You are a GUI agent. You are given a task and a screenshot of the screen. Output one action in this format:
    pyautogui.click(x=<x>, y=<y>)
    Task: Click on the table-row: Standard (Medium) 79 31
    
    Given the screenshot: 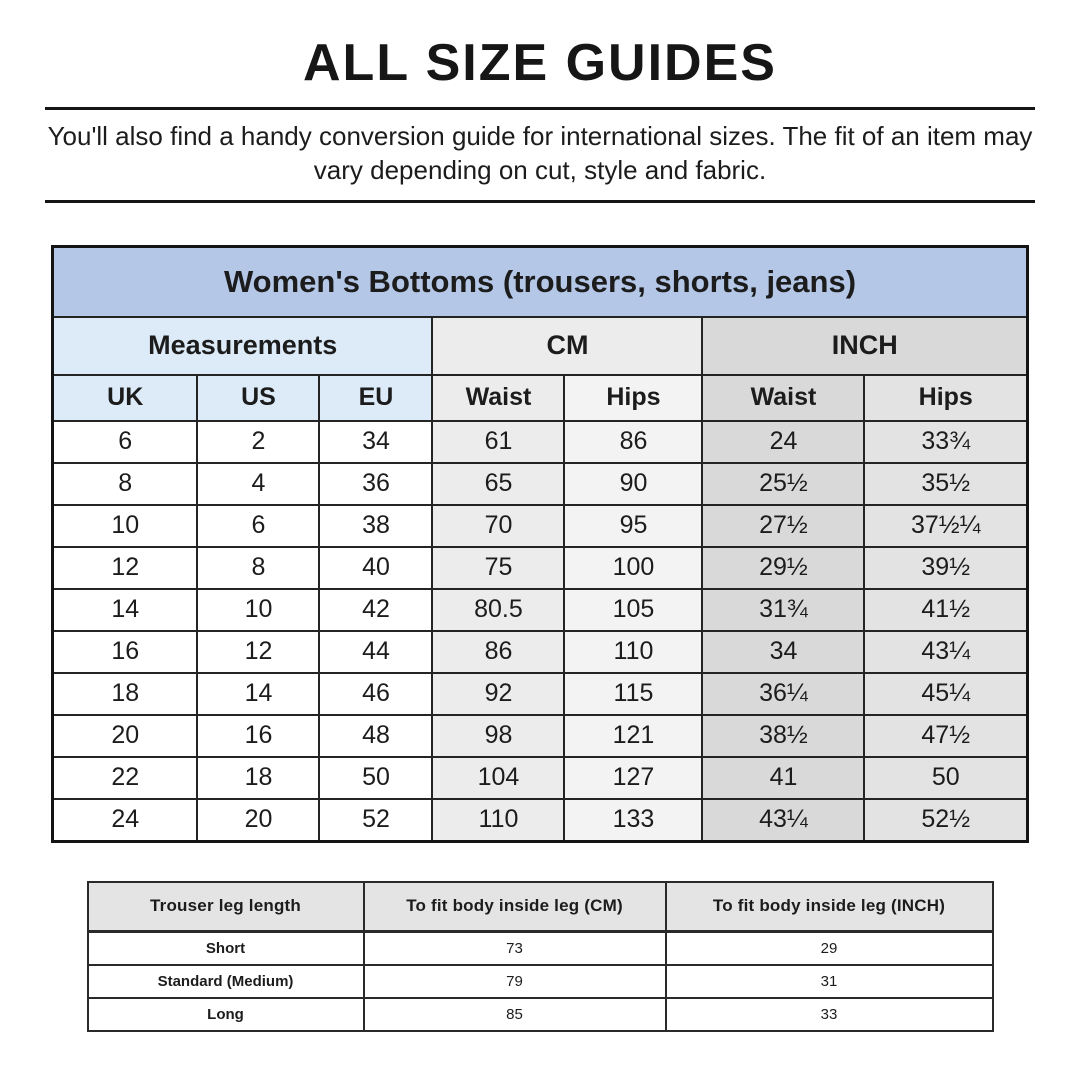 What is the action you would take?
    pyautogui.click(x=540, y=981)
    